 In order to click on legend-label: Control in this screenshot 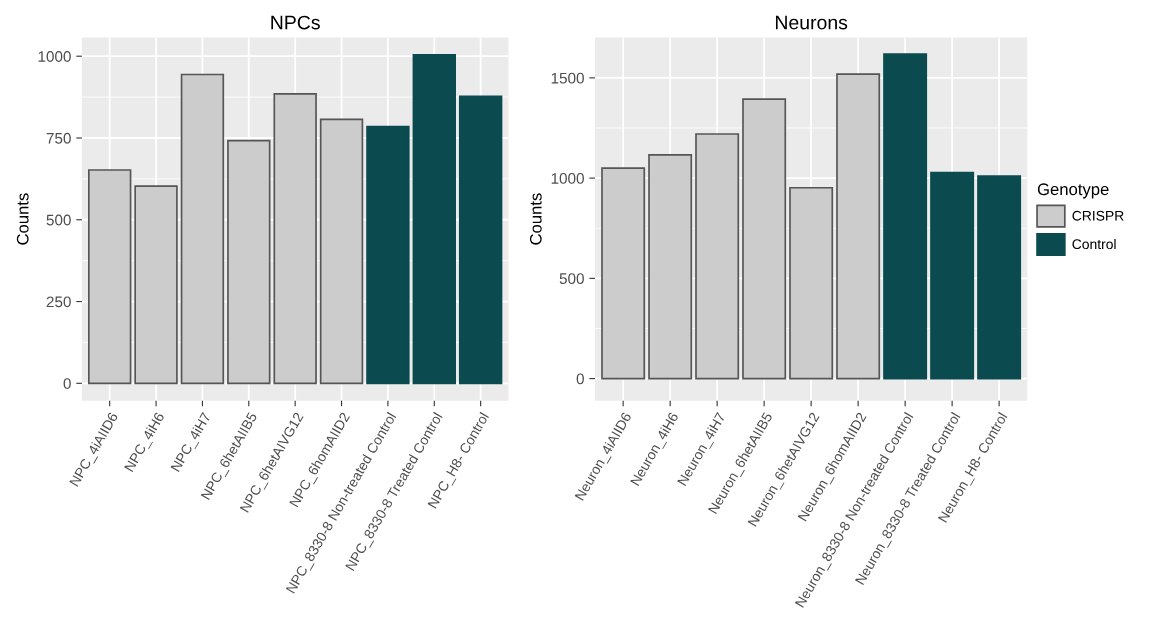, I will do `click(1094, 244)`.